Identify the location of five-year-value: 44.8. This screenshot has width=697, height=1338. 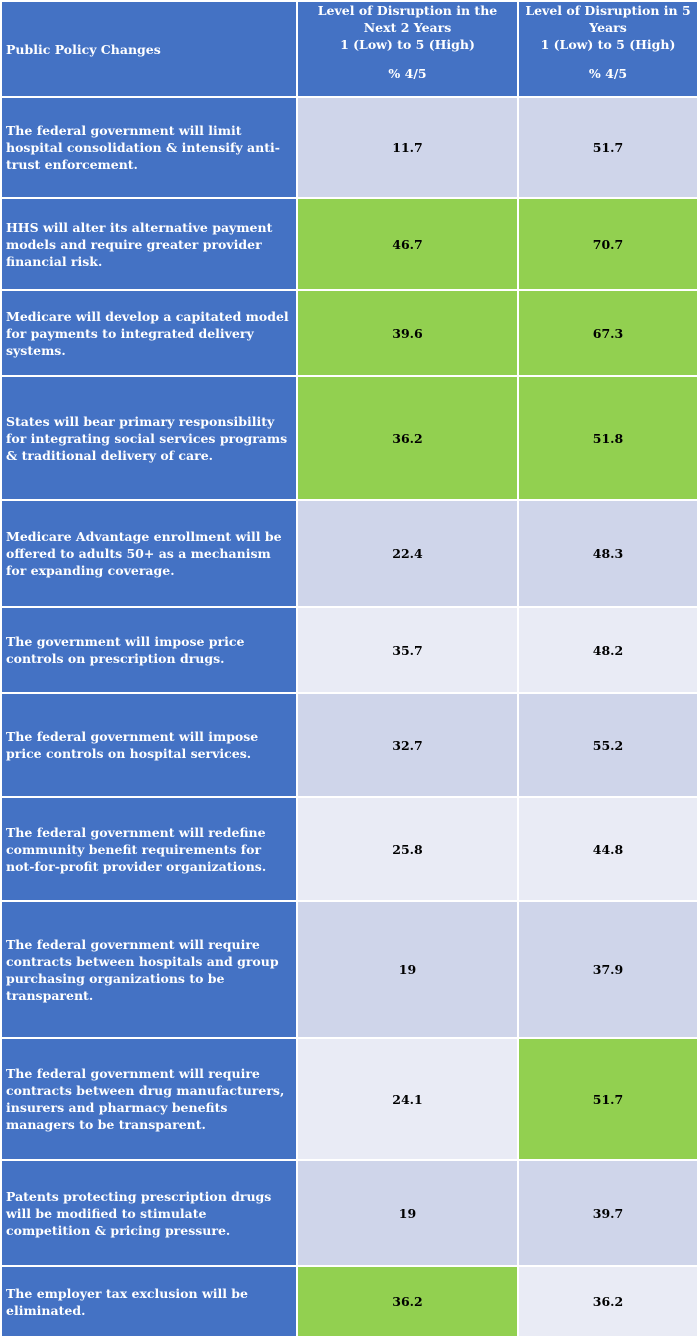
(607, 849).